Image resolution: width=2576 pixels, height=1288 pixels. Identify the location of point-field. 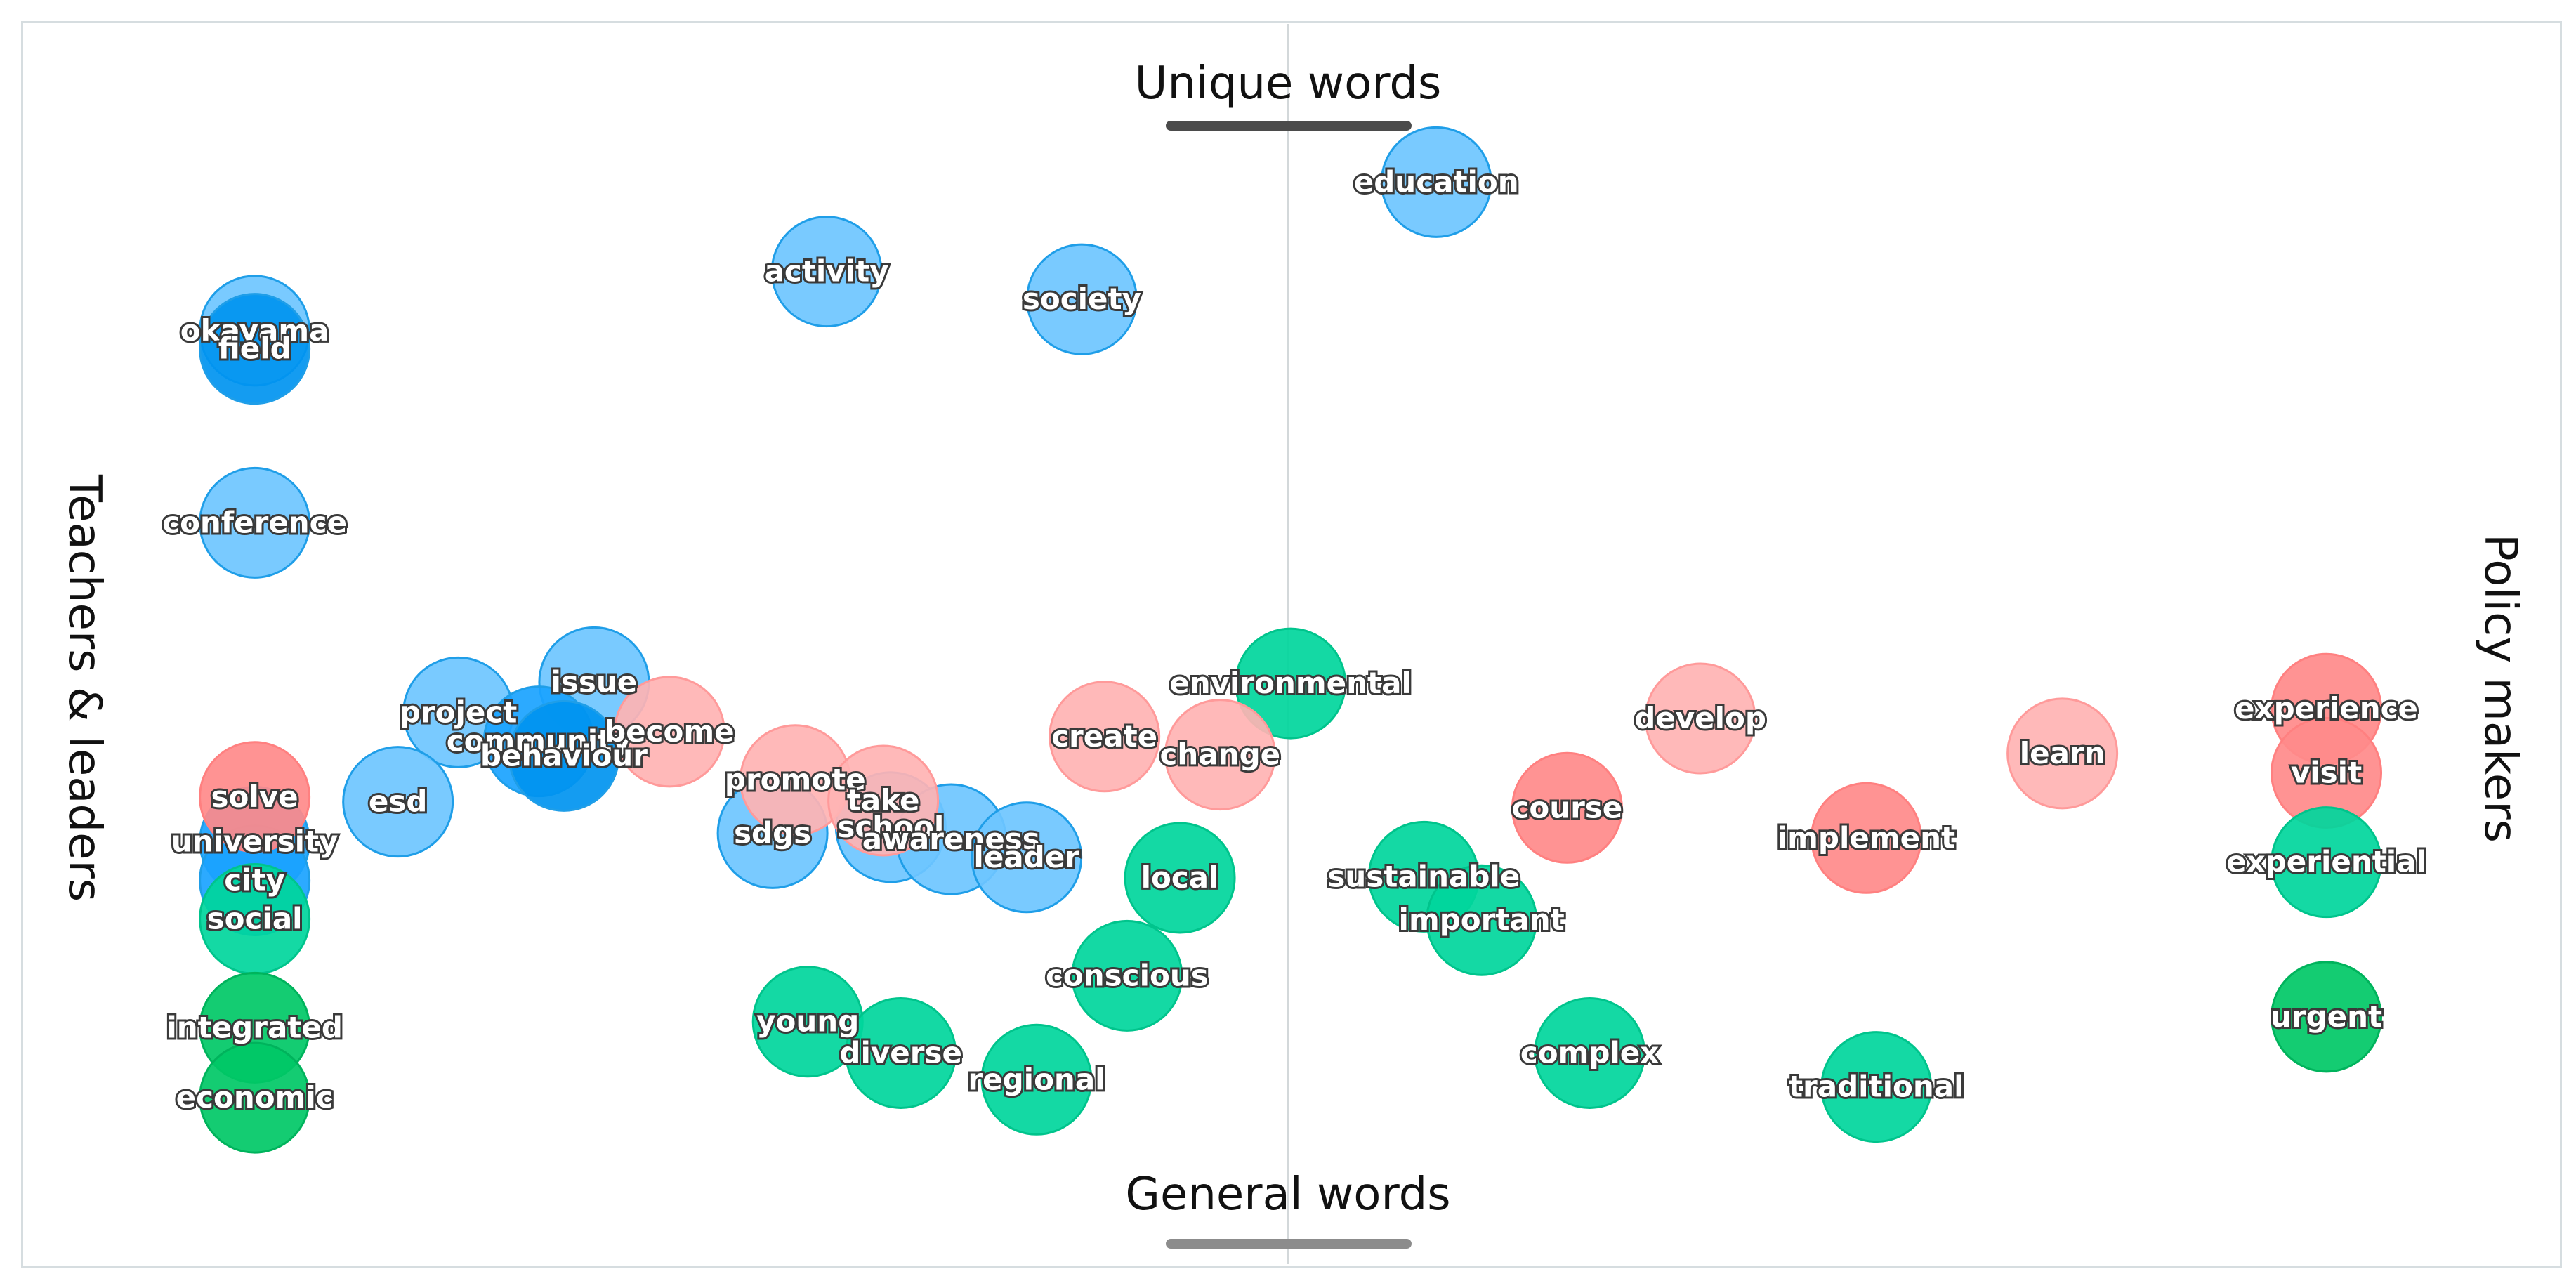
(255, 349).